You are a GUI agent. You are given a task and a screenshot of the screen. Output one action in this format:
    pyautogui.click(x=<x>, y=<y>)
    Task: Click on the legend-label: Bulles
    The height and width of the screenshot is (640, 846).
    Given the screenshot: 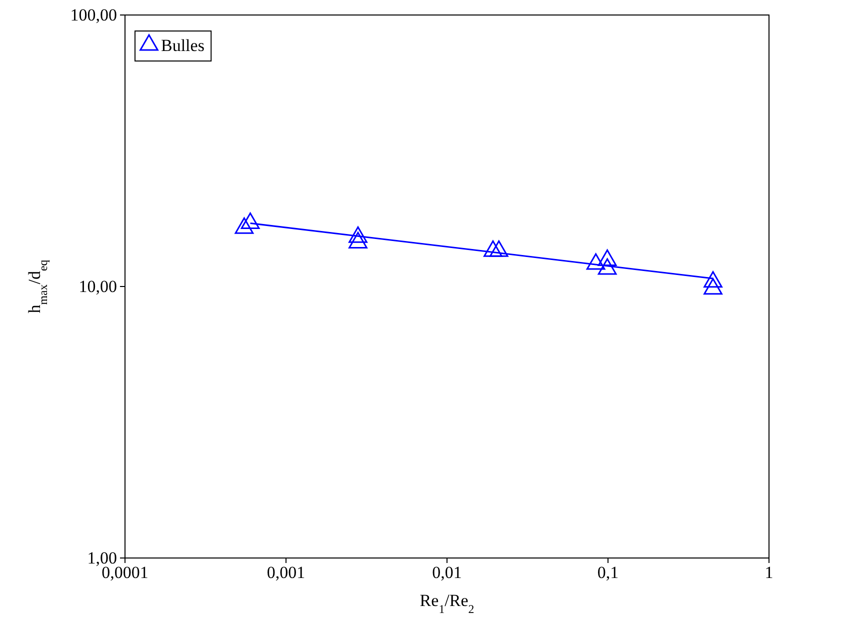 What is the action you would take?
    pyautogui.click(x=182, y=45)
    